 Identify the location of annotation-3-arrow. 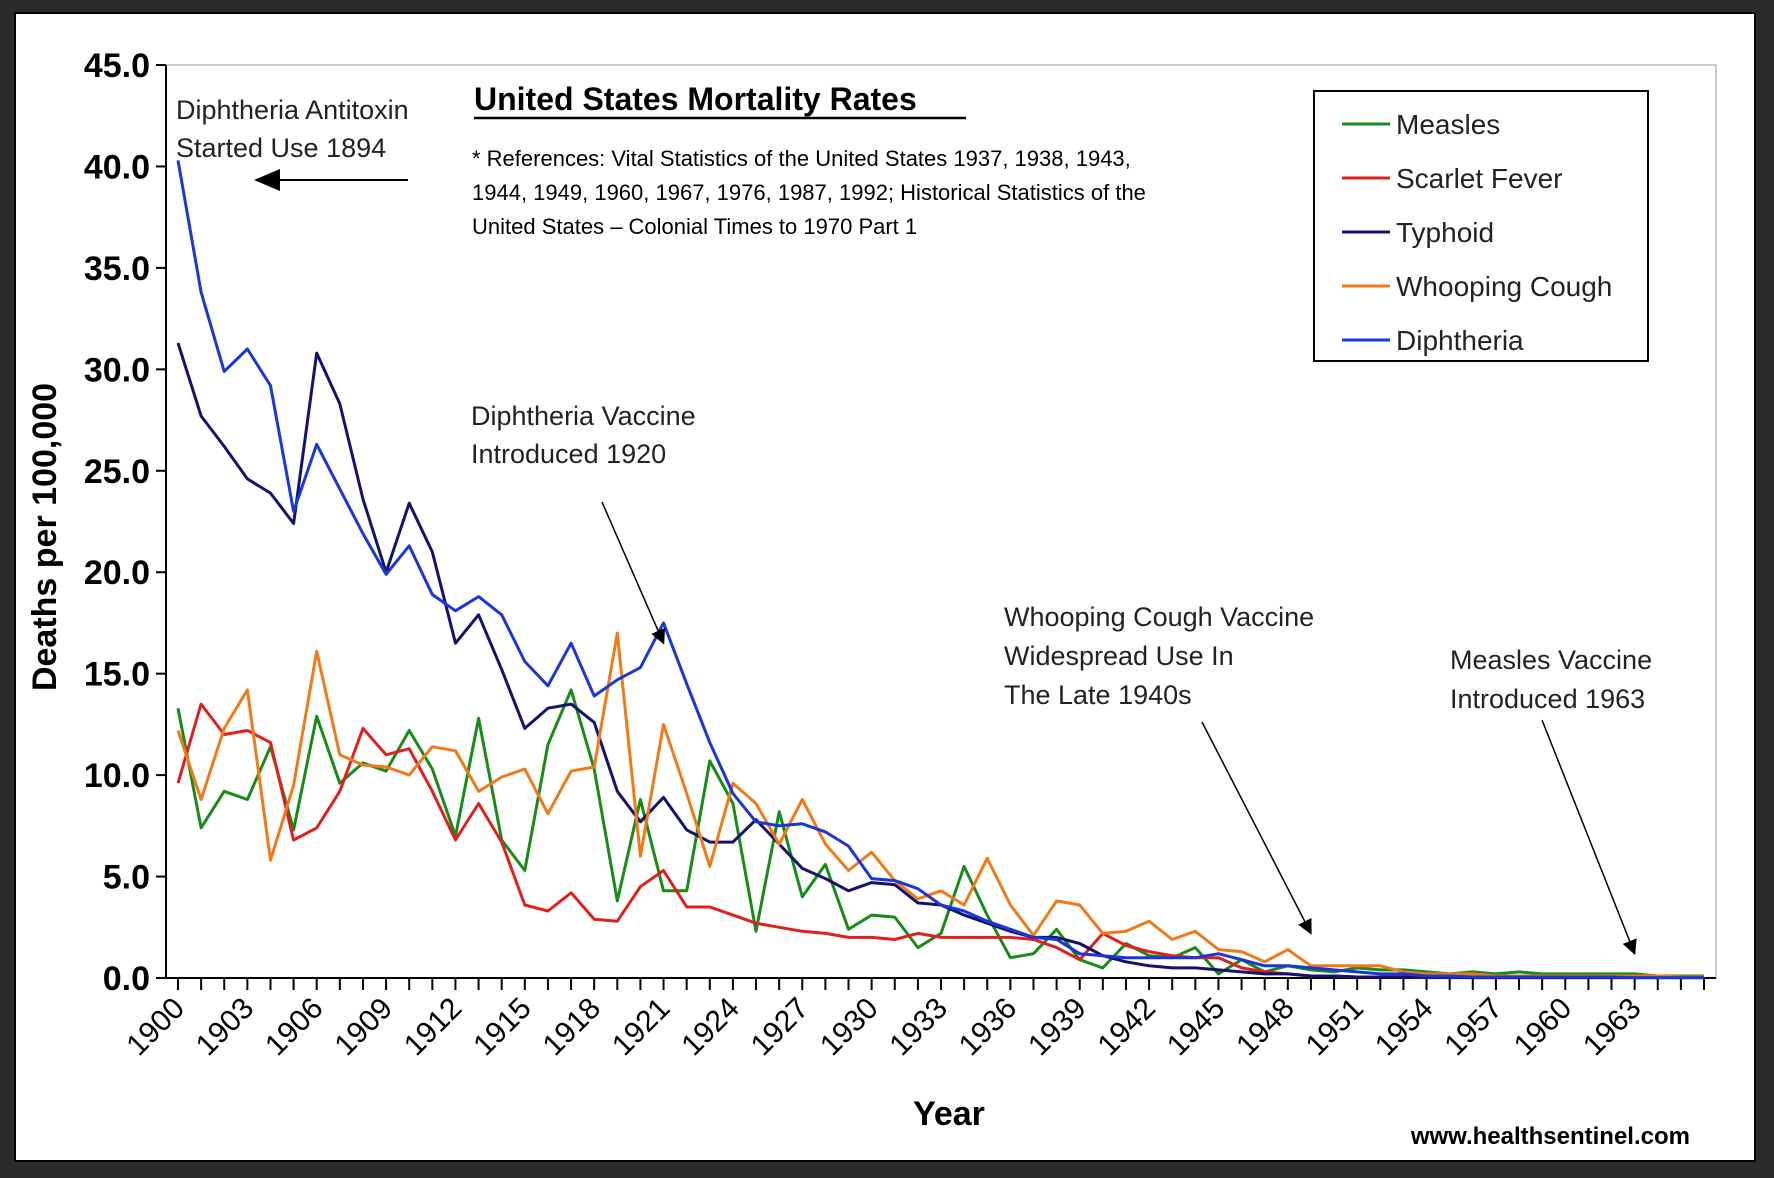
(1256, 828).